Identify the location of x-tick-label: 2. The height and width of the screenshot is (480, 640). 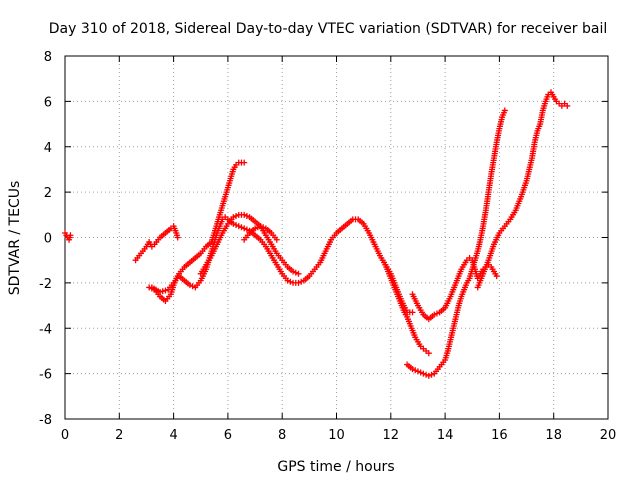
(119, 435).